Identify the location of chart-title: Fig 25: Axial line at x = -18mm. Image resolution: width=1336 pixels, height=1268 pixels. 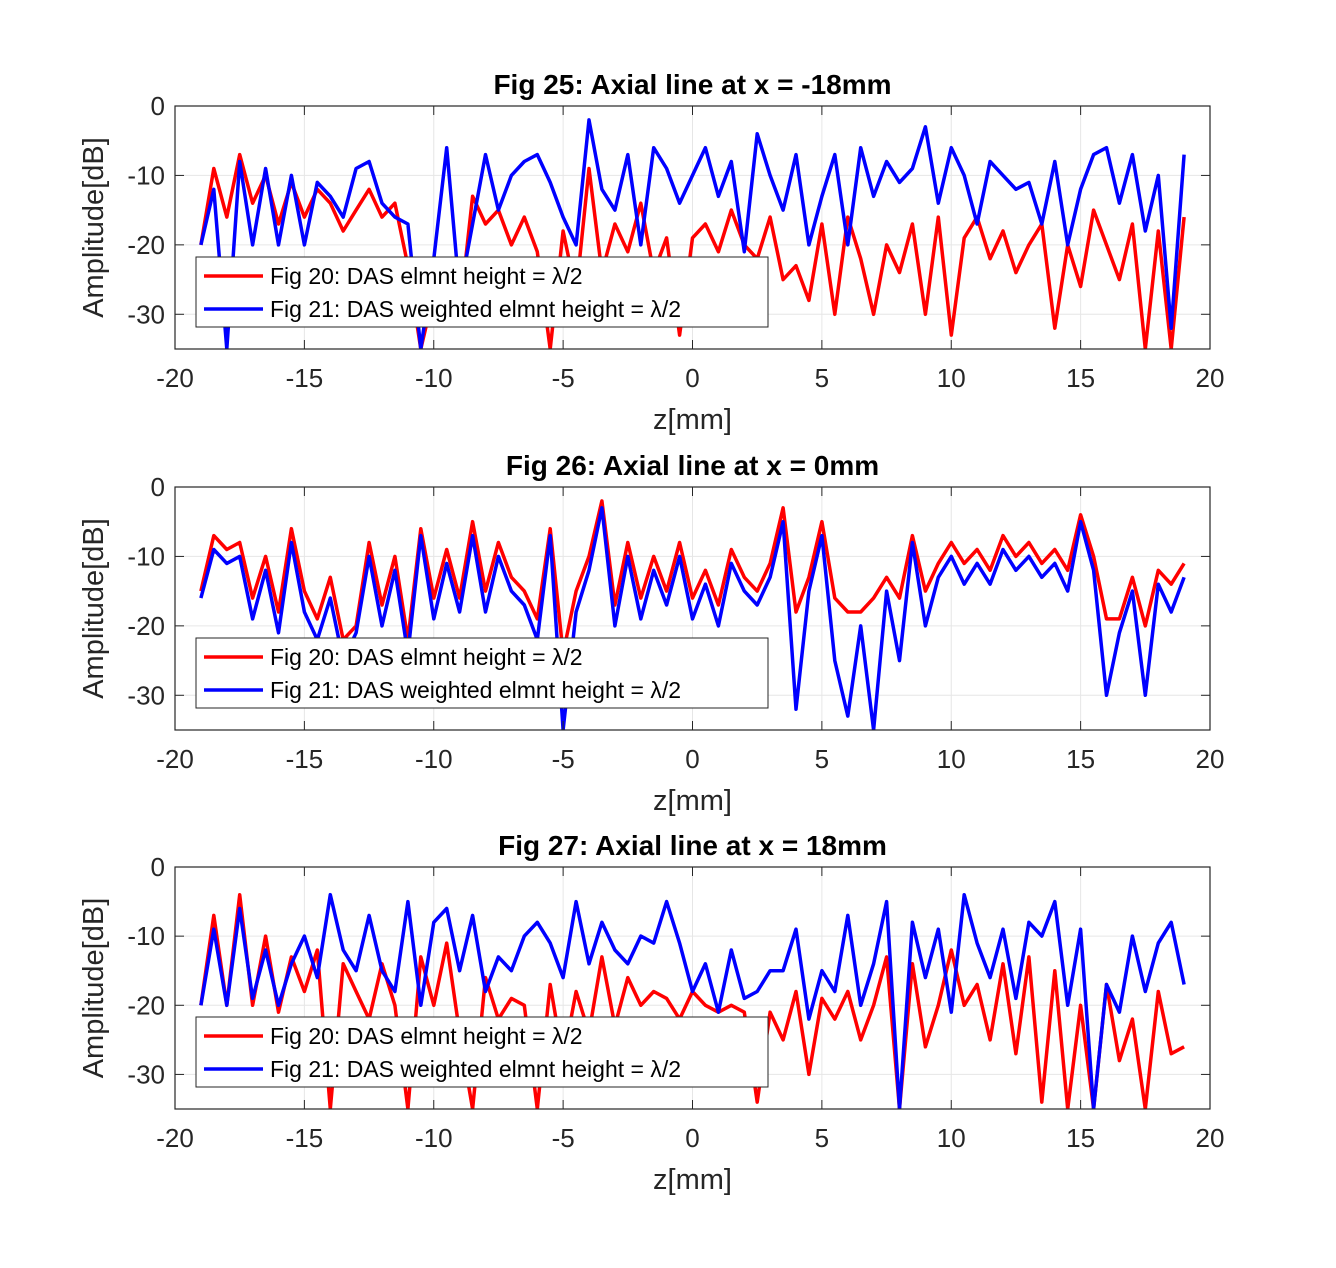
(692, 84).